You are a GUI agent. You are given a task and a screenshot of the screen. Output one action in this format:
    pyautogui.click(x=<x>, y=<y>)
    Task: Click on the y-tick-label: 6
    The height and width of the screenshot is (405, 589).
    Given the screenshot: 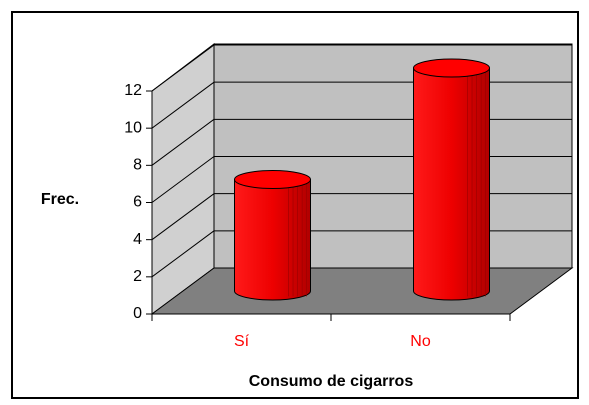 What is the action you would take?
    pyautogui.click(x=137, y=202)
    